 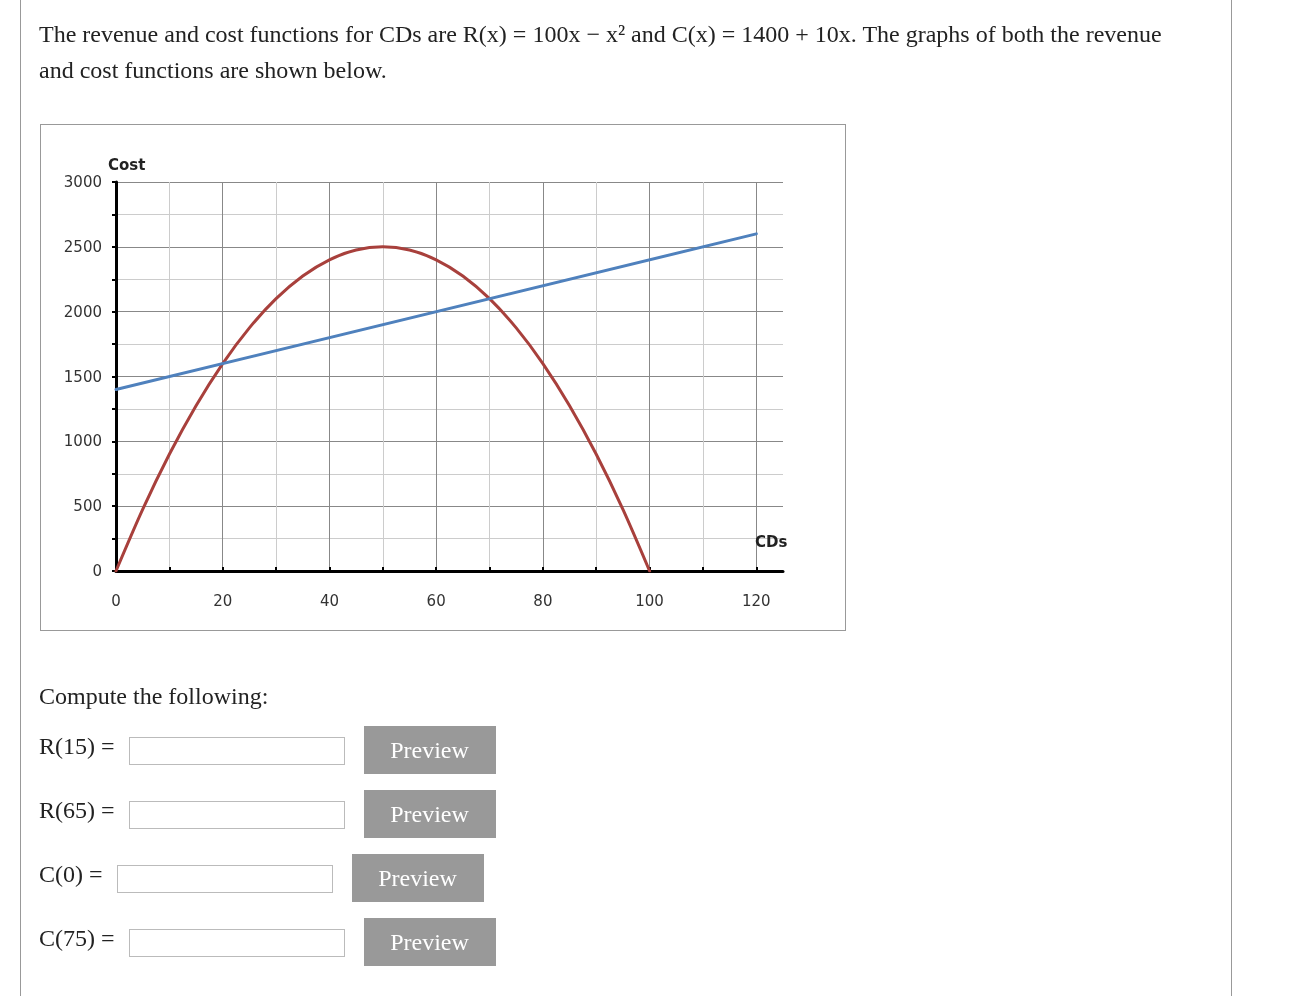 I want to click on x-tick-label: 100, so click(x=649, y=600).